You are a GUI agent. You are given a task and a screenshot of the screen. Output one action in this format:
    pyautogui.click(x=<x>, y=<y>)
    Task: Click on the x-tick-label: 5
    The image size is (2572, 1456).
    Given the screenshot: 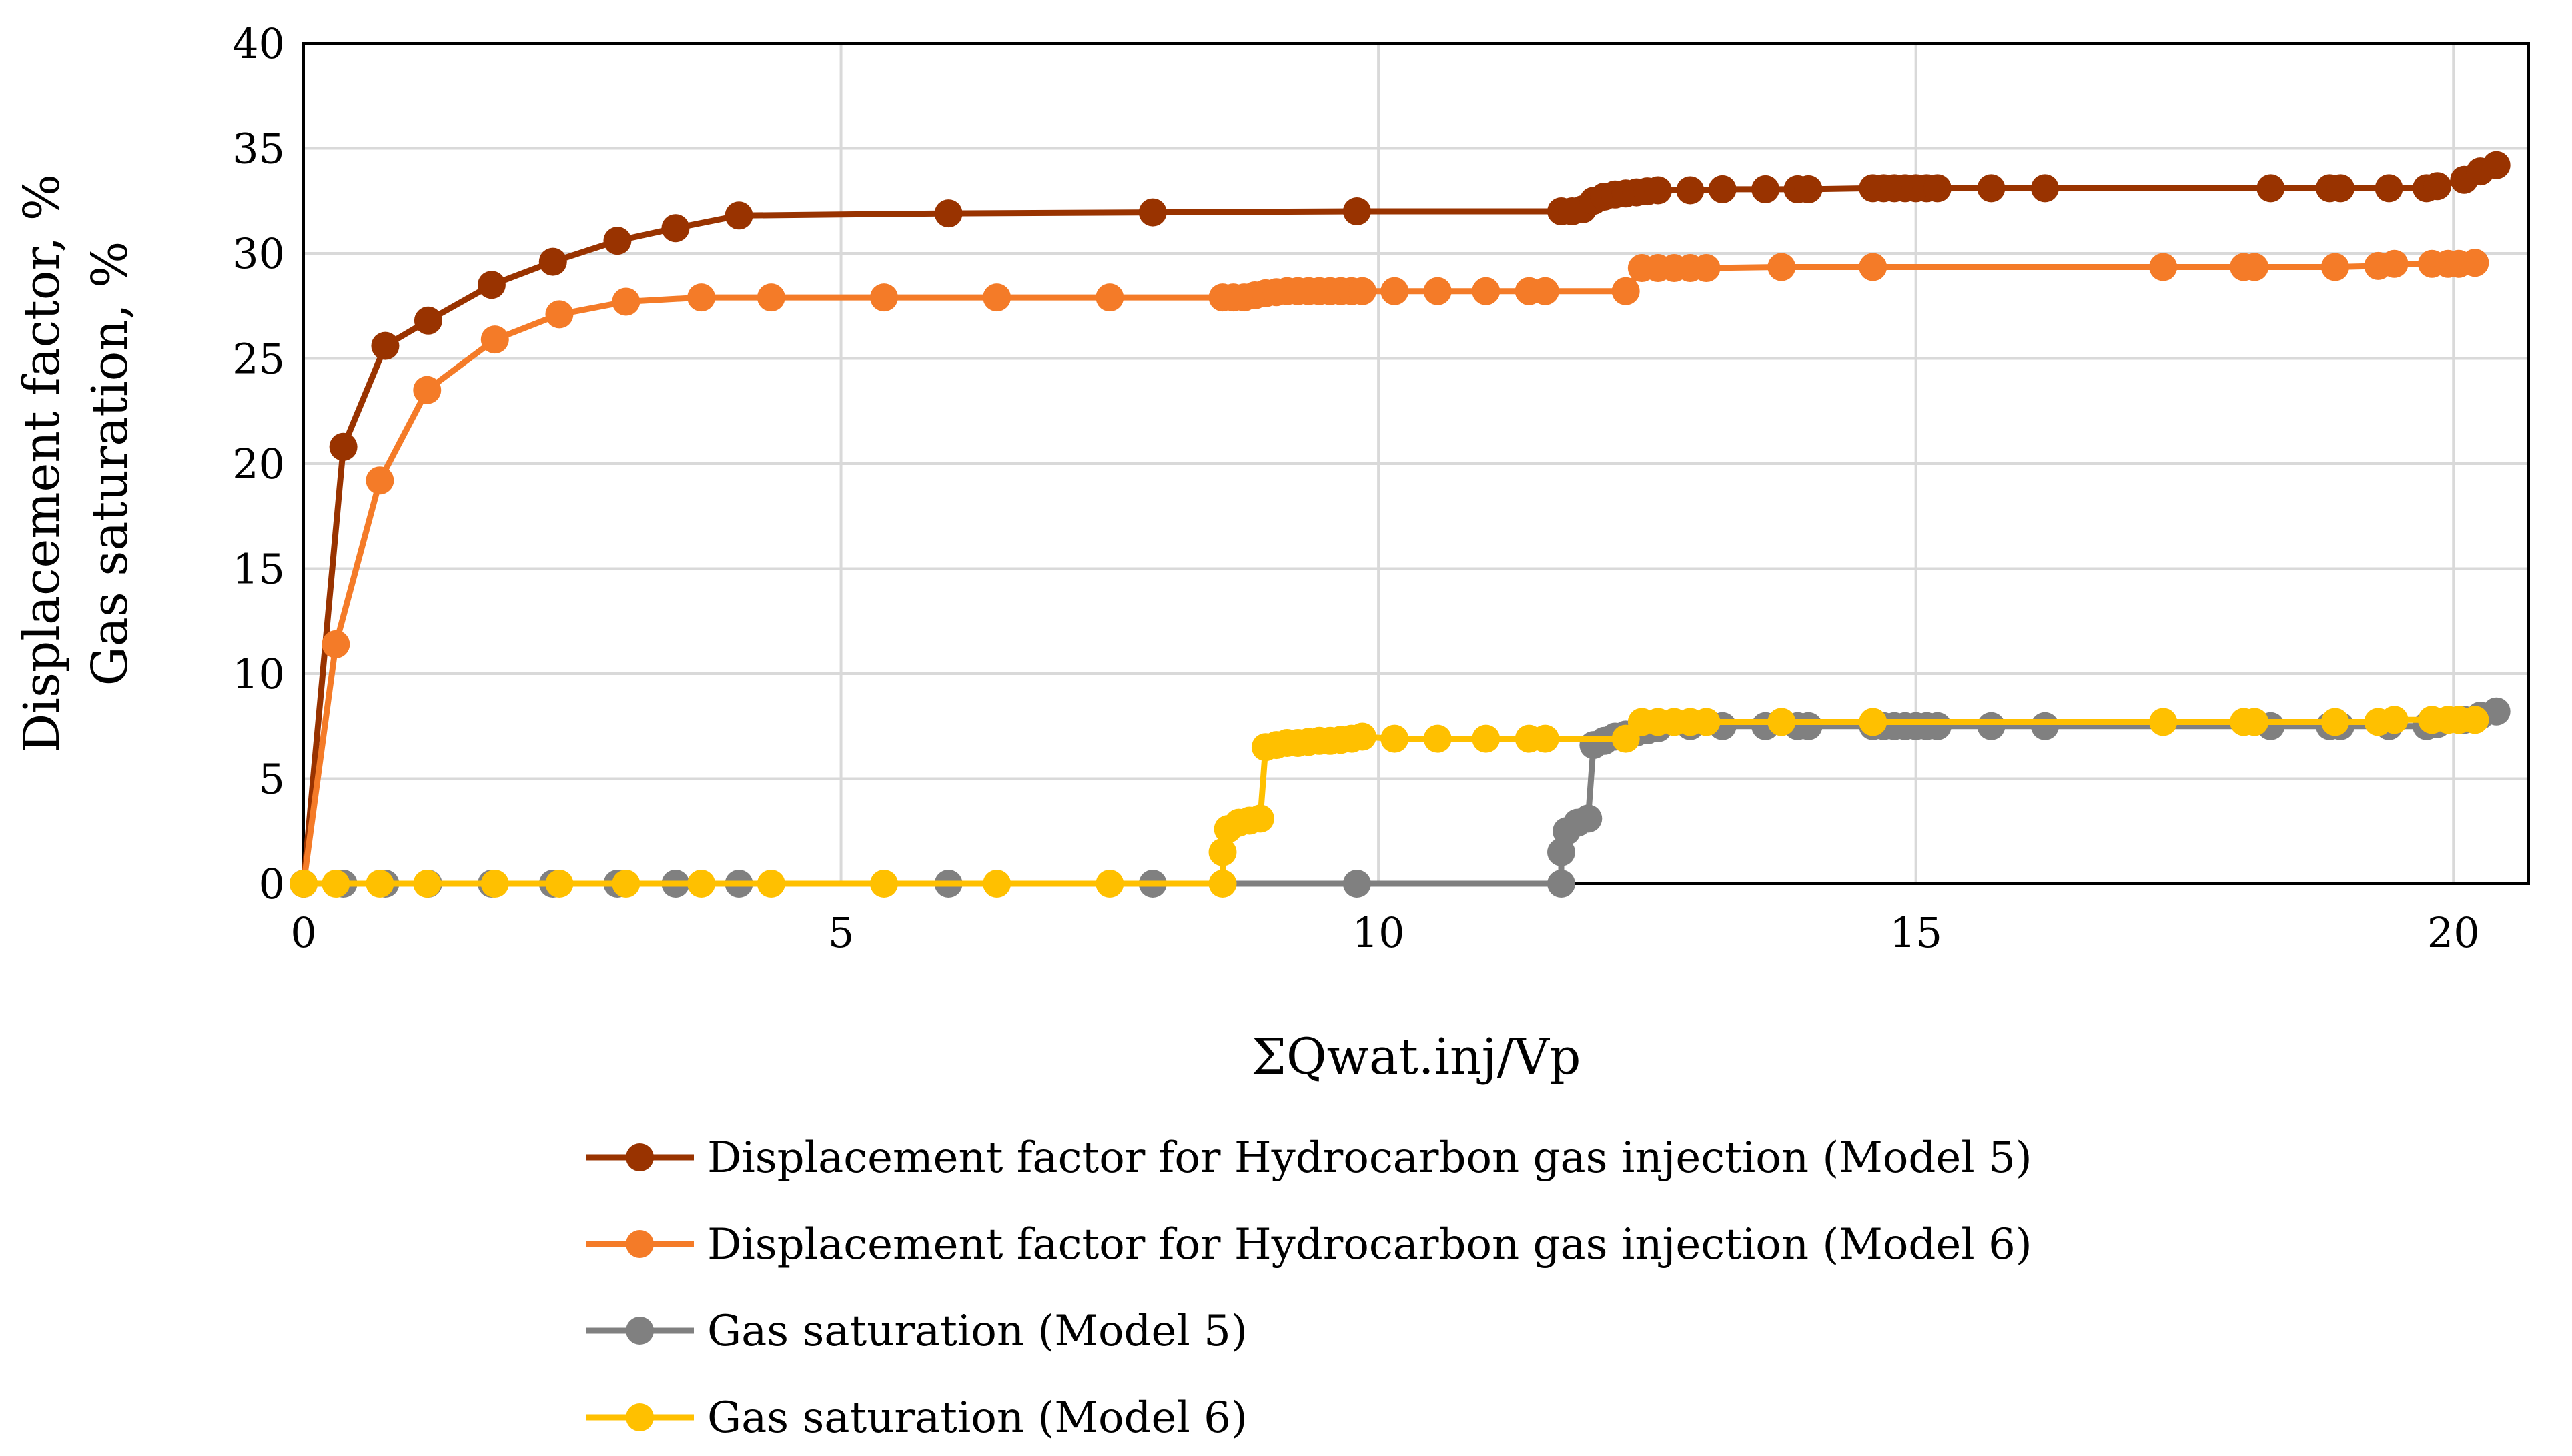 What is the action you would take?
    pyautogui.click(x=841, y=933)
    